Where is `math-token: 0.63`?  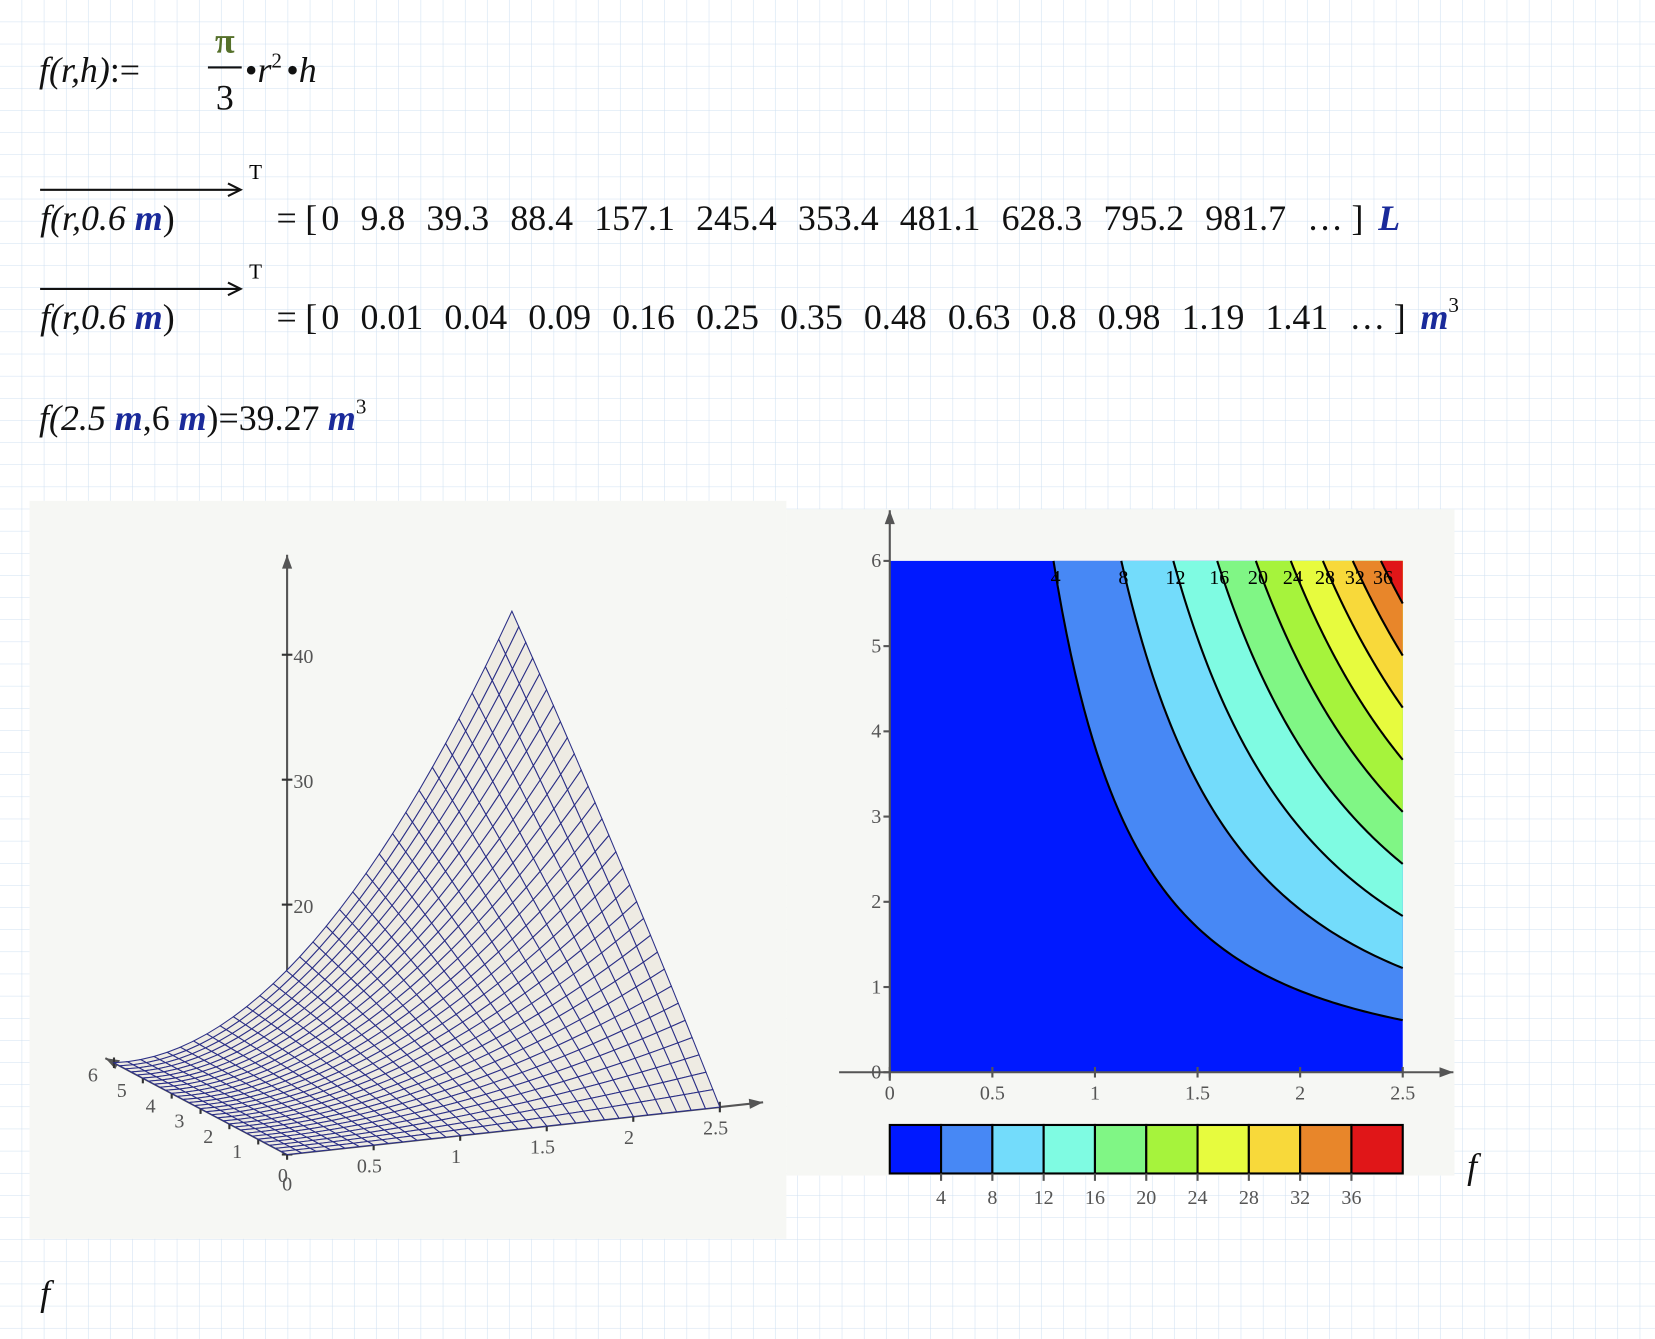 math-token: 0.63 is located at coordinates (979, 317).